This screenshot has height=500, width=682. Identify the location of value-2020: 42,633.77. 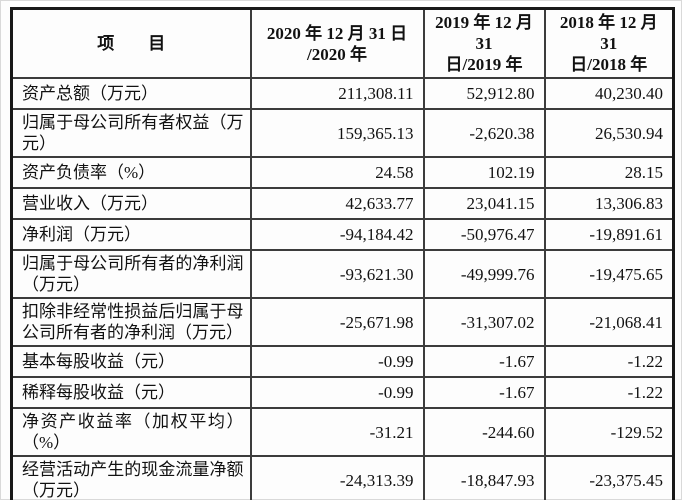
(337, 203).